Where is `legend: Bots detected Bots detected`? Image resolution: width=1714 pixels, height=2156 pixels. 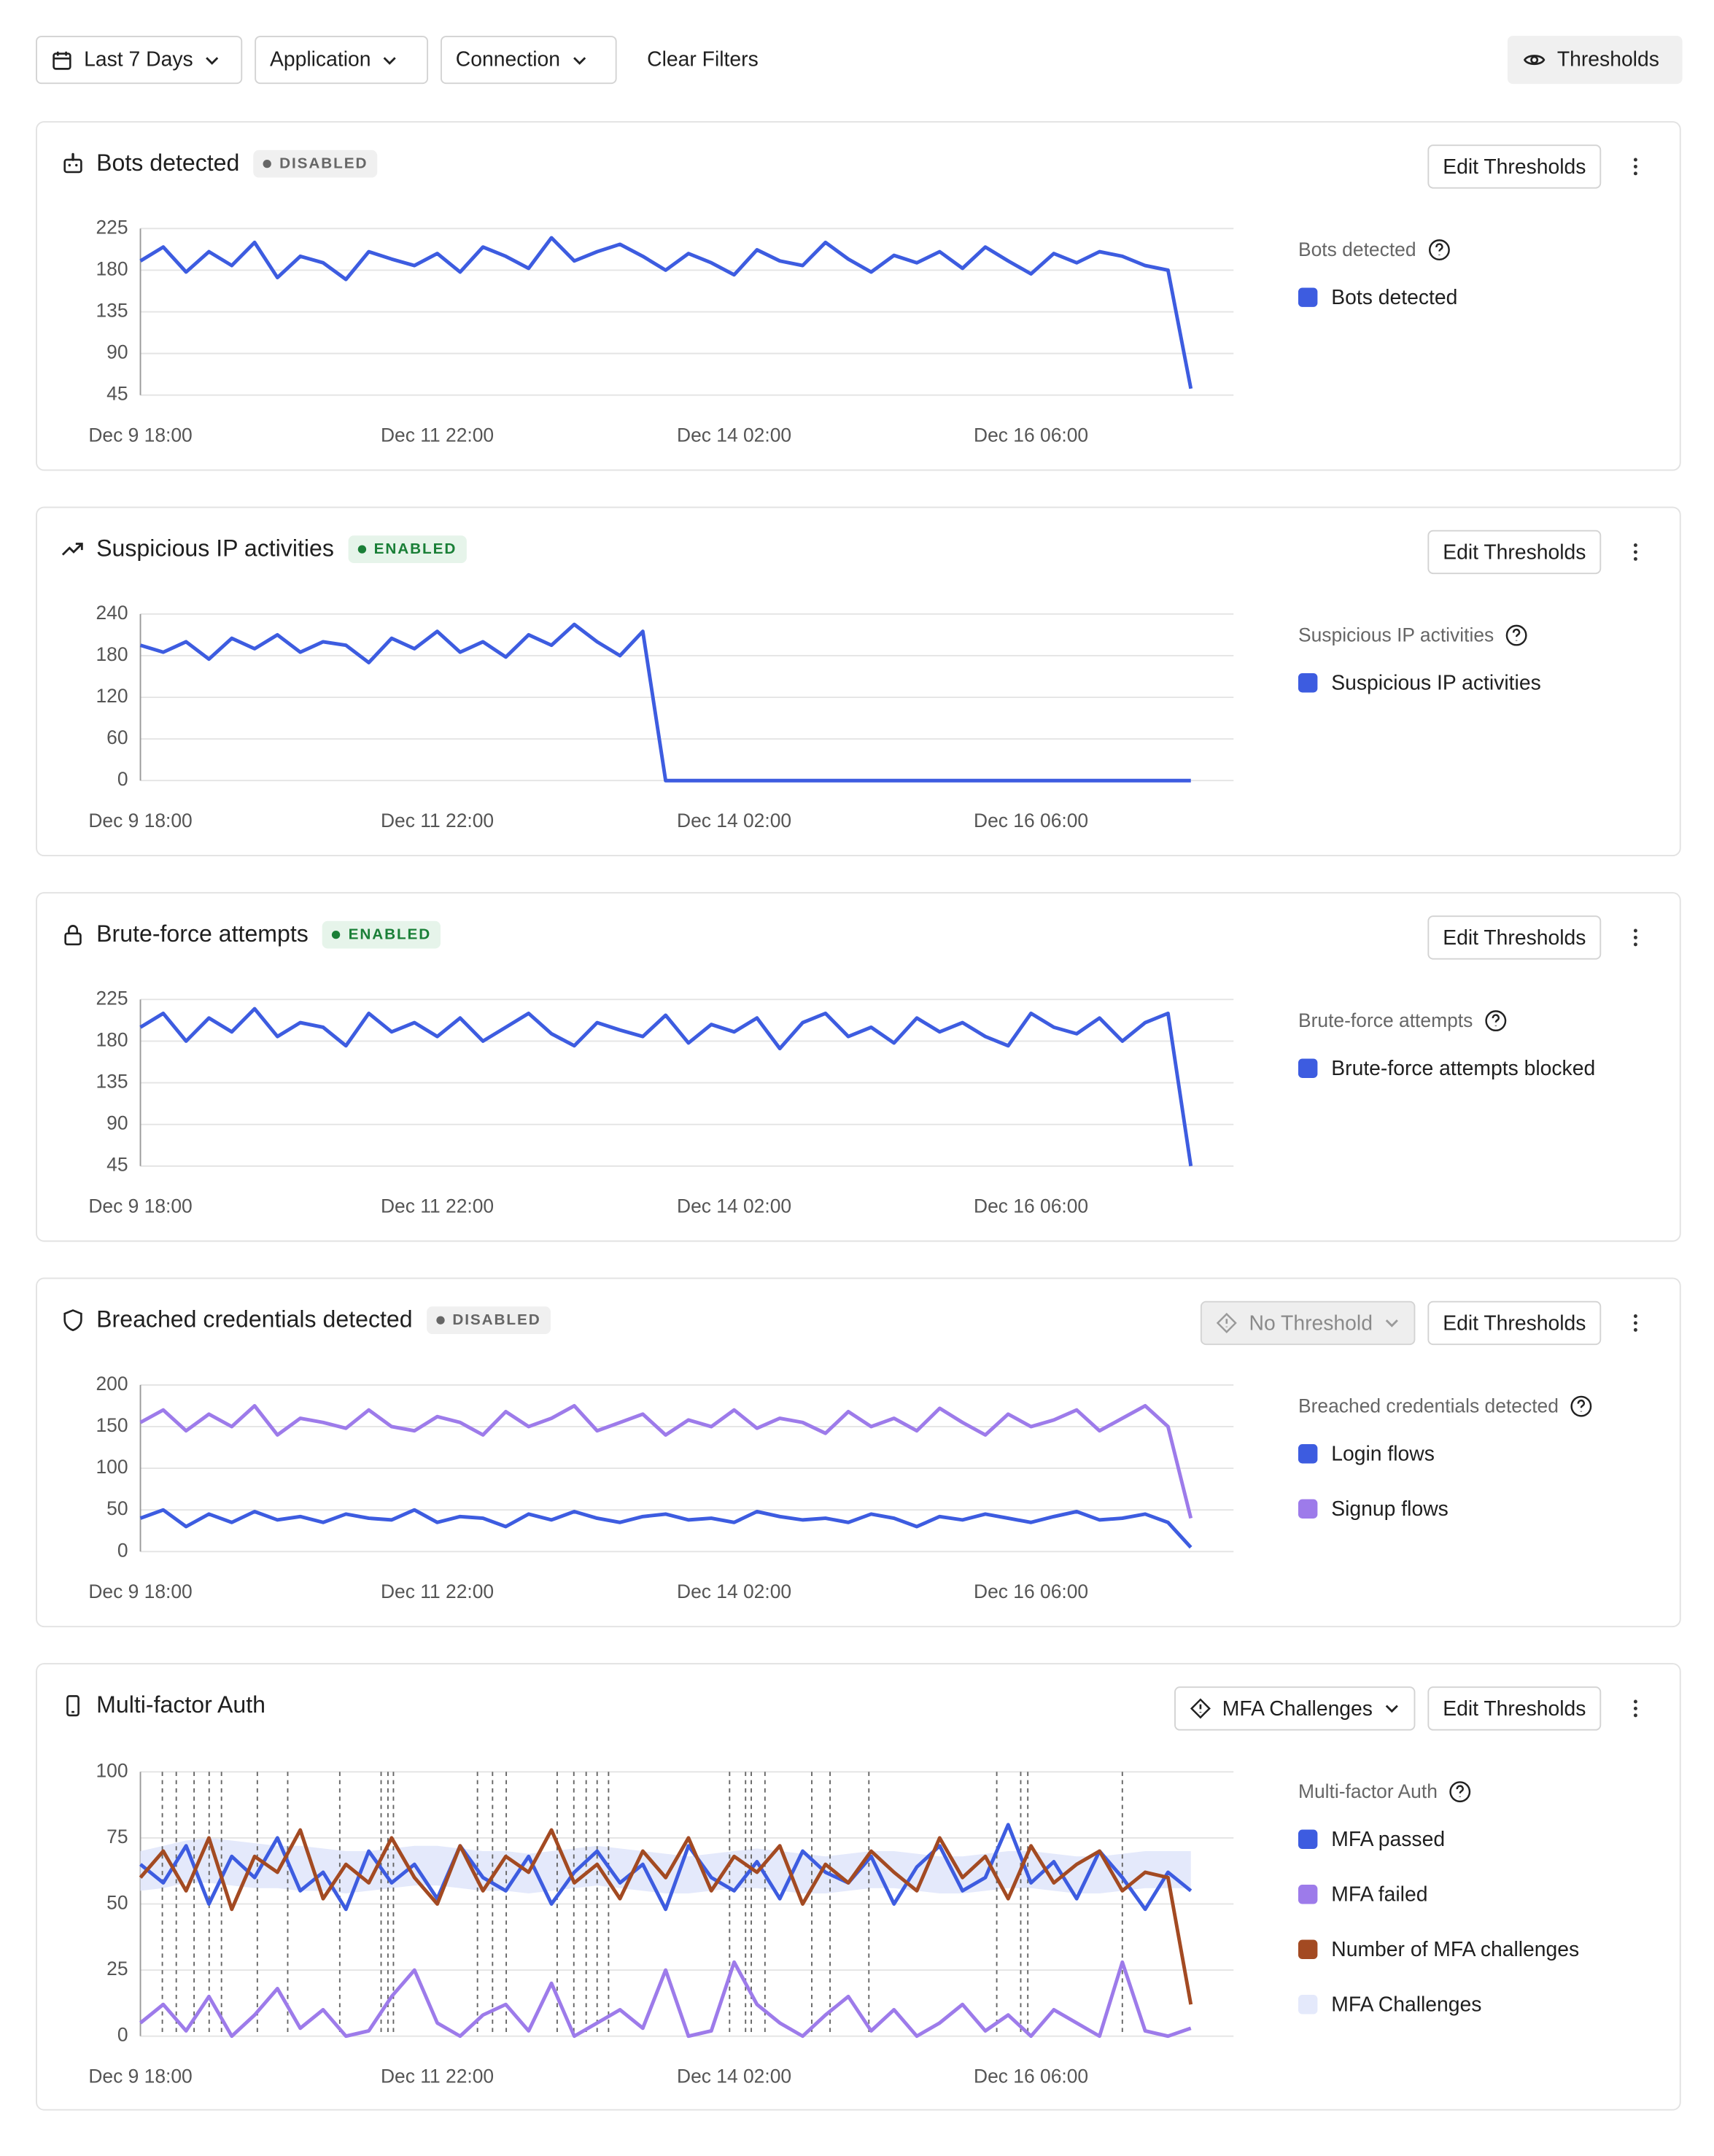
legend: Bots detected Bots detected is located at coordinates (1377, 290).